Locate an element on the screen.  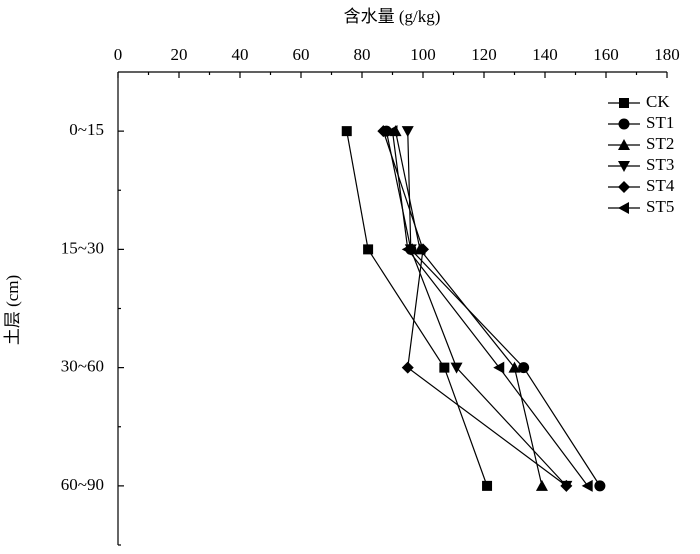
legend-label: ST5 is located at coordinates (660, 206).